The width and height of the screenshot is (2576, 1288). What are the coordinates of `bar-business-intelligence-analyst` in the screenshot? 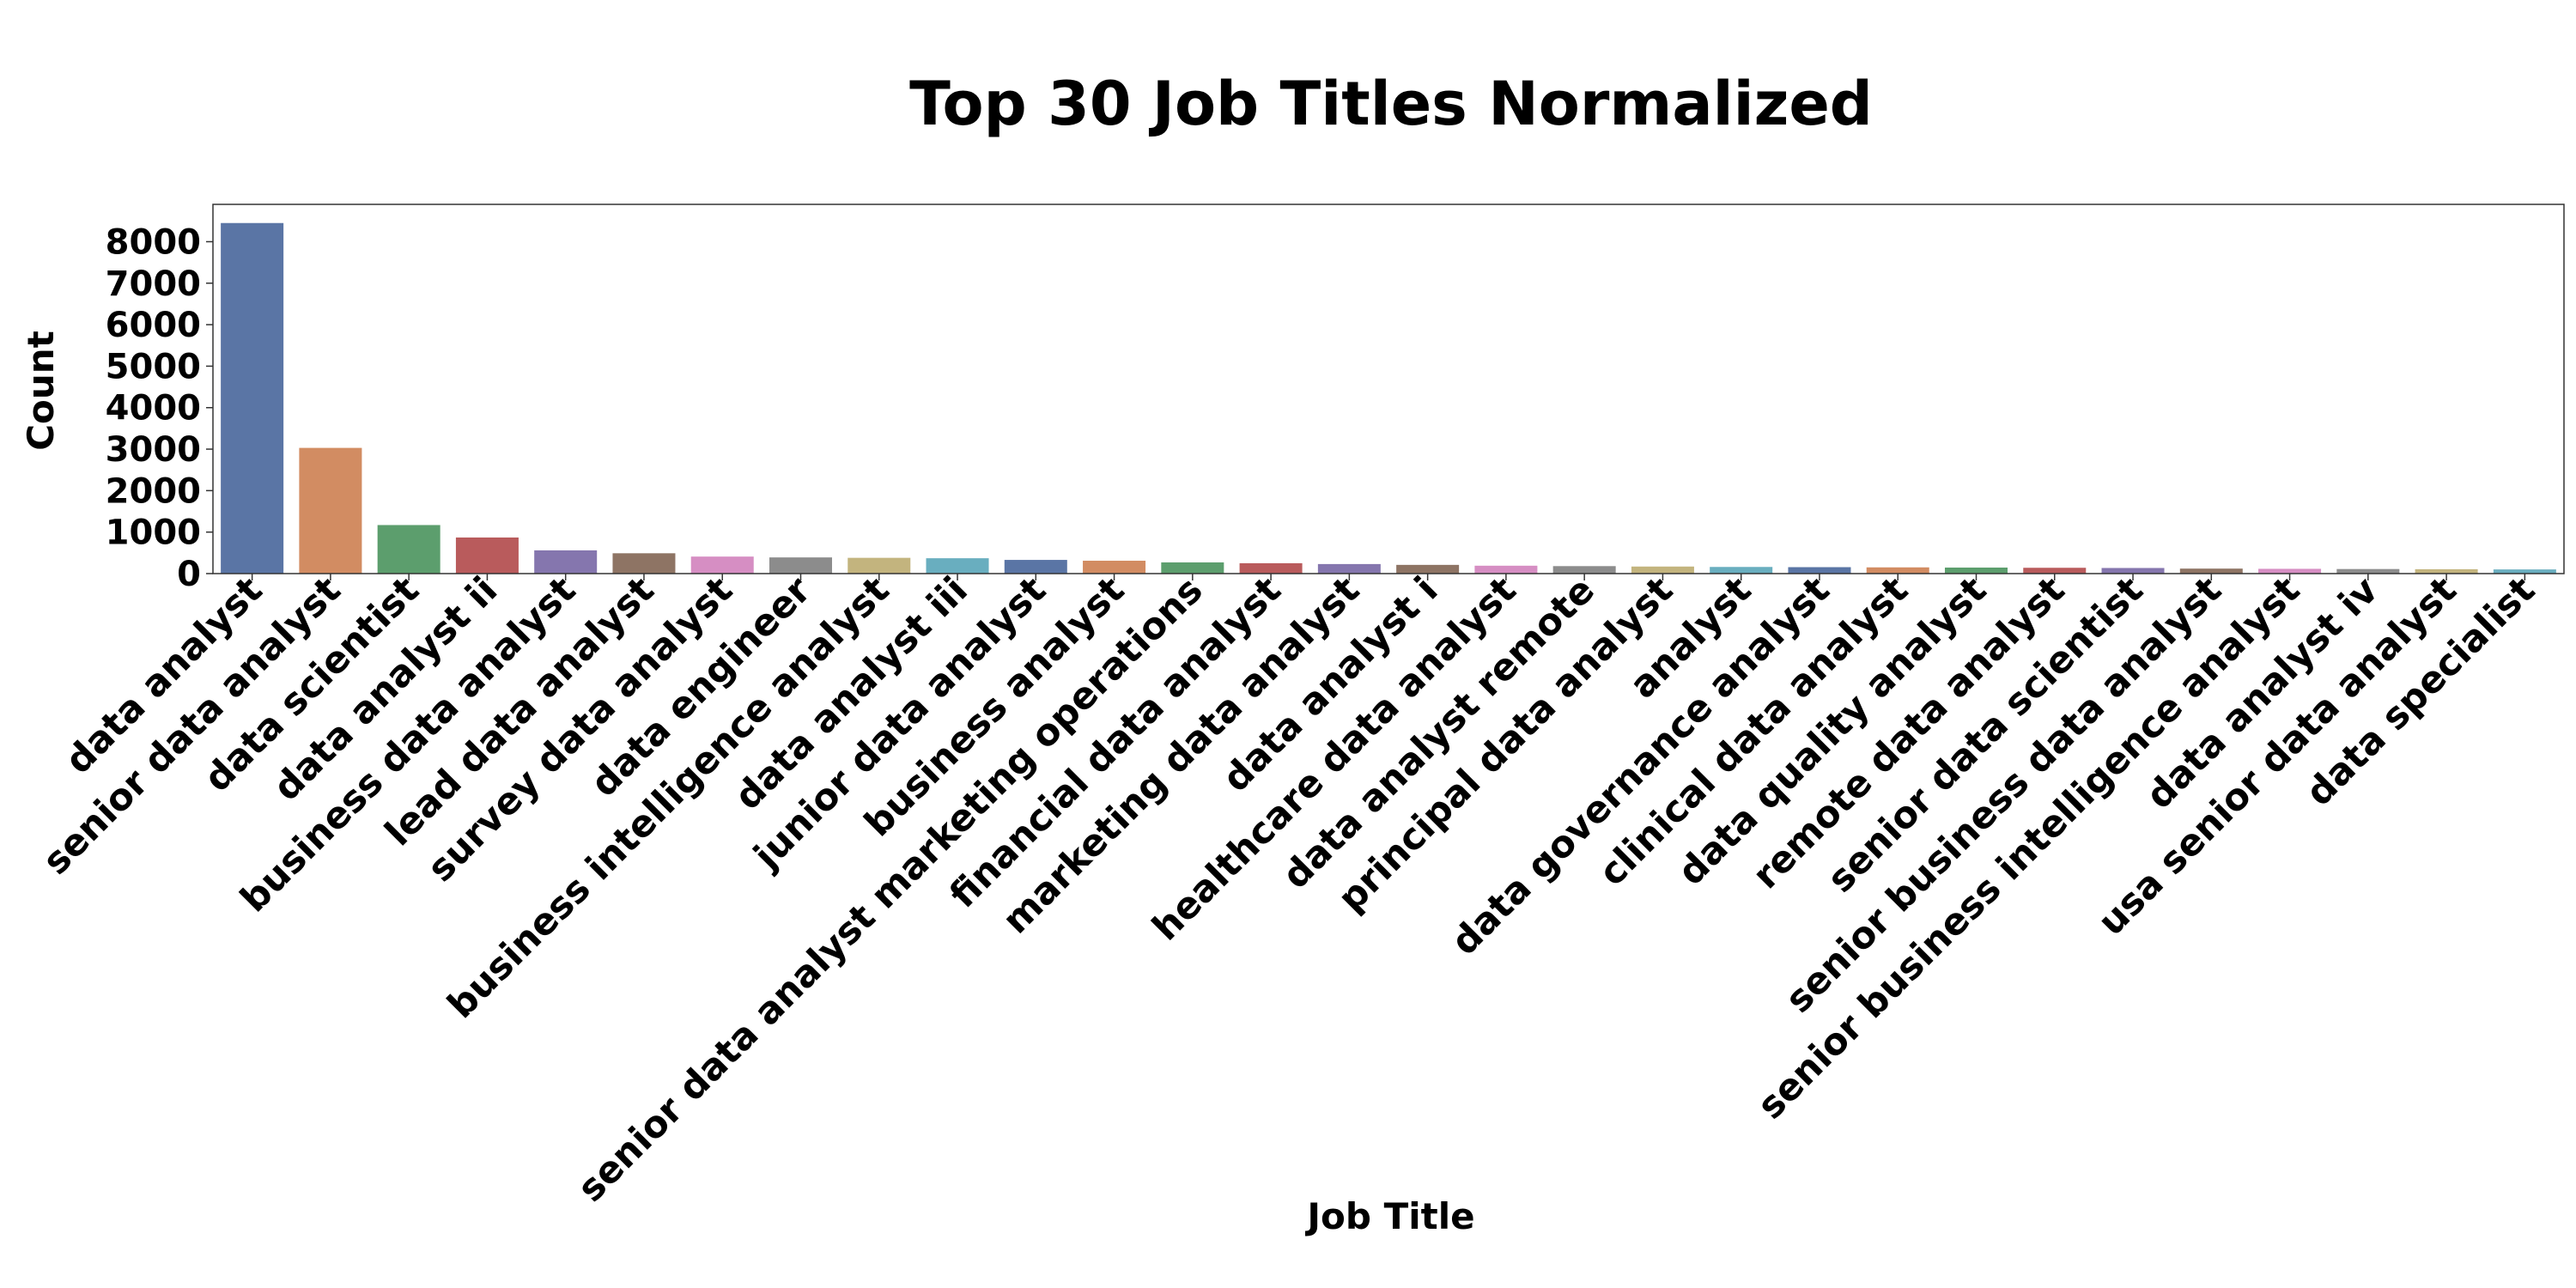 It's located at (879, 565).